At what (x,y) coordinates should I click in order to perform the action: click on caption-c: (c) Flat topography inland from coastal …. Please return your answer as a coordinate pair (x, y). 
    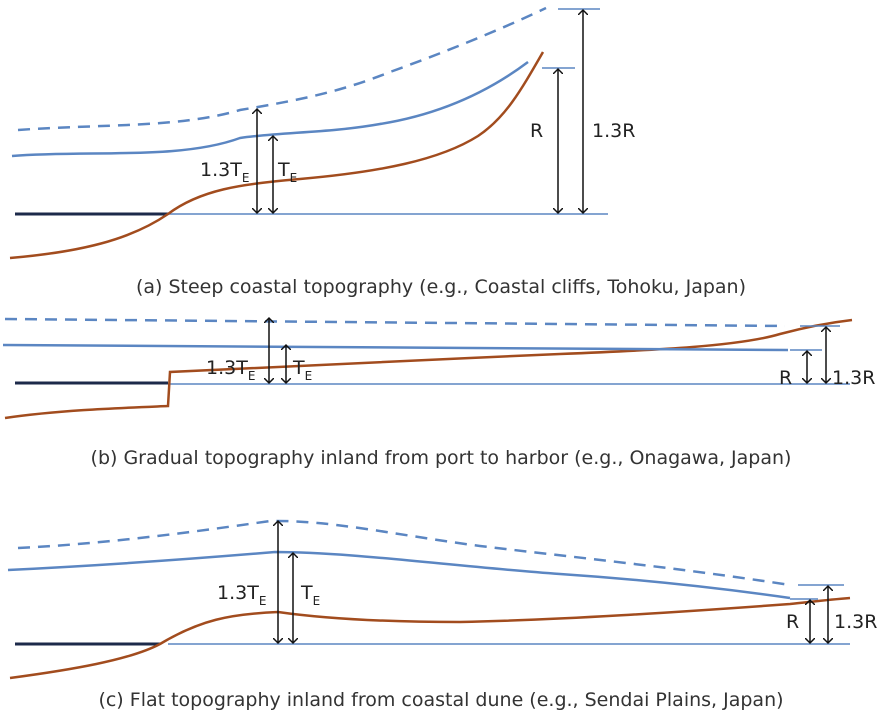
    Looking at the image, I should click on (440, 700).